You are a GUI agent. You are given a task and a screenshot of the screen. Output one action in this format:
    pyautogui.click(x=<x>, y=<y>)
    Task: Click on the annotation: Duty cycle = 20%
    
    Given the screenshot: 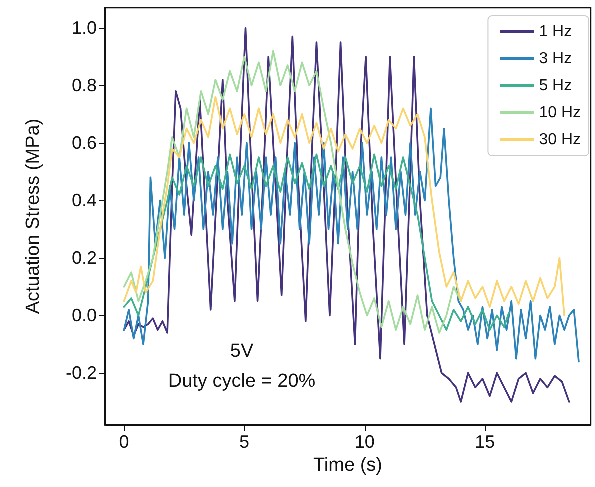 What is the action you would take?
    pyautogui.click(x=242, y=381)
    